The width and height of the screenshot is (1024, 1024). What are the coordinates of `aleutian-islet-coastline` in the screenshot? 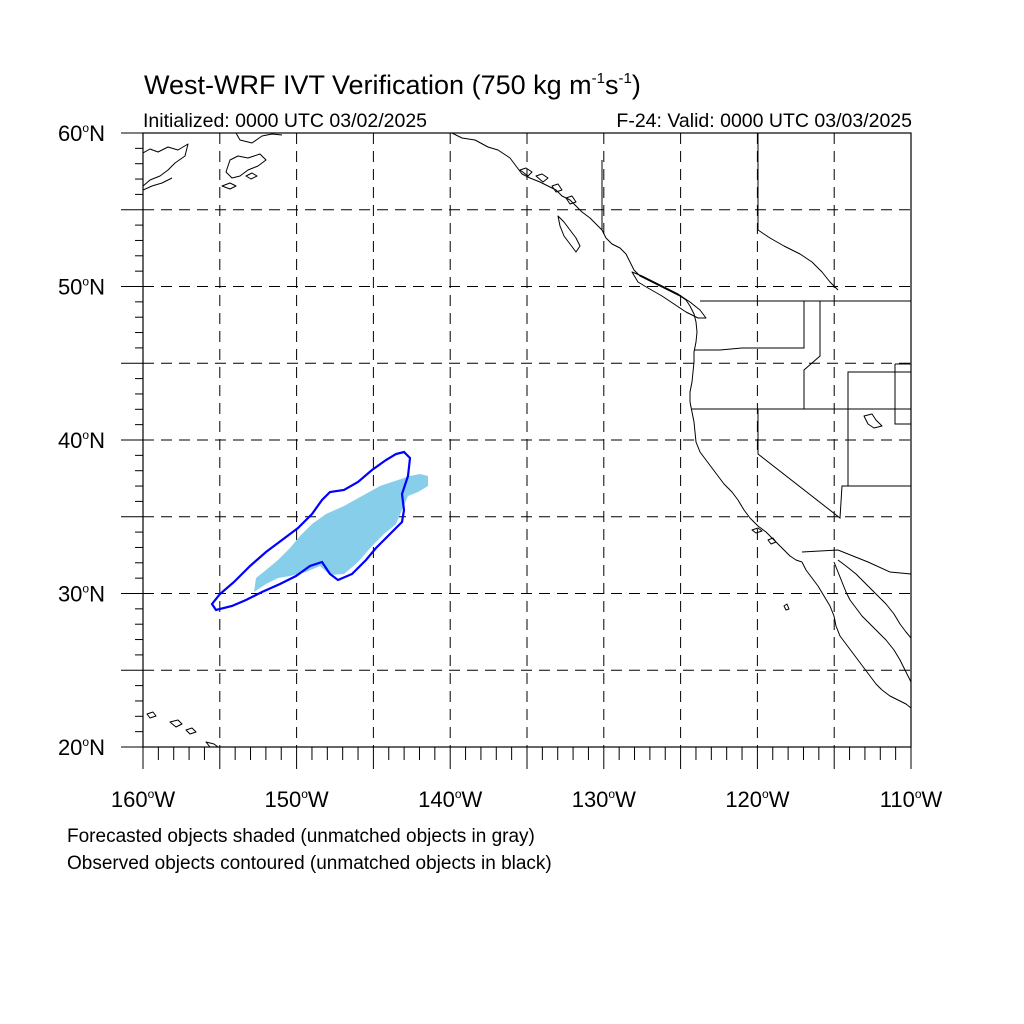 It's located at (239, 181).